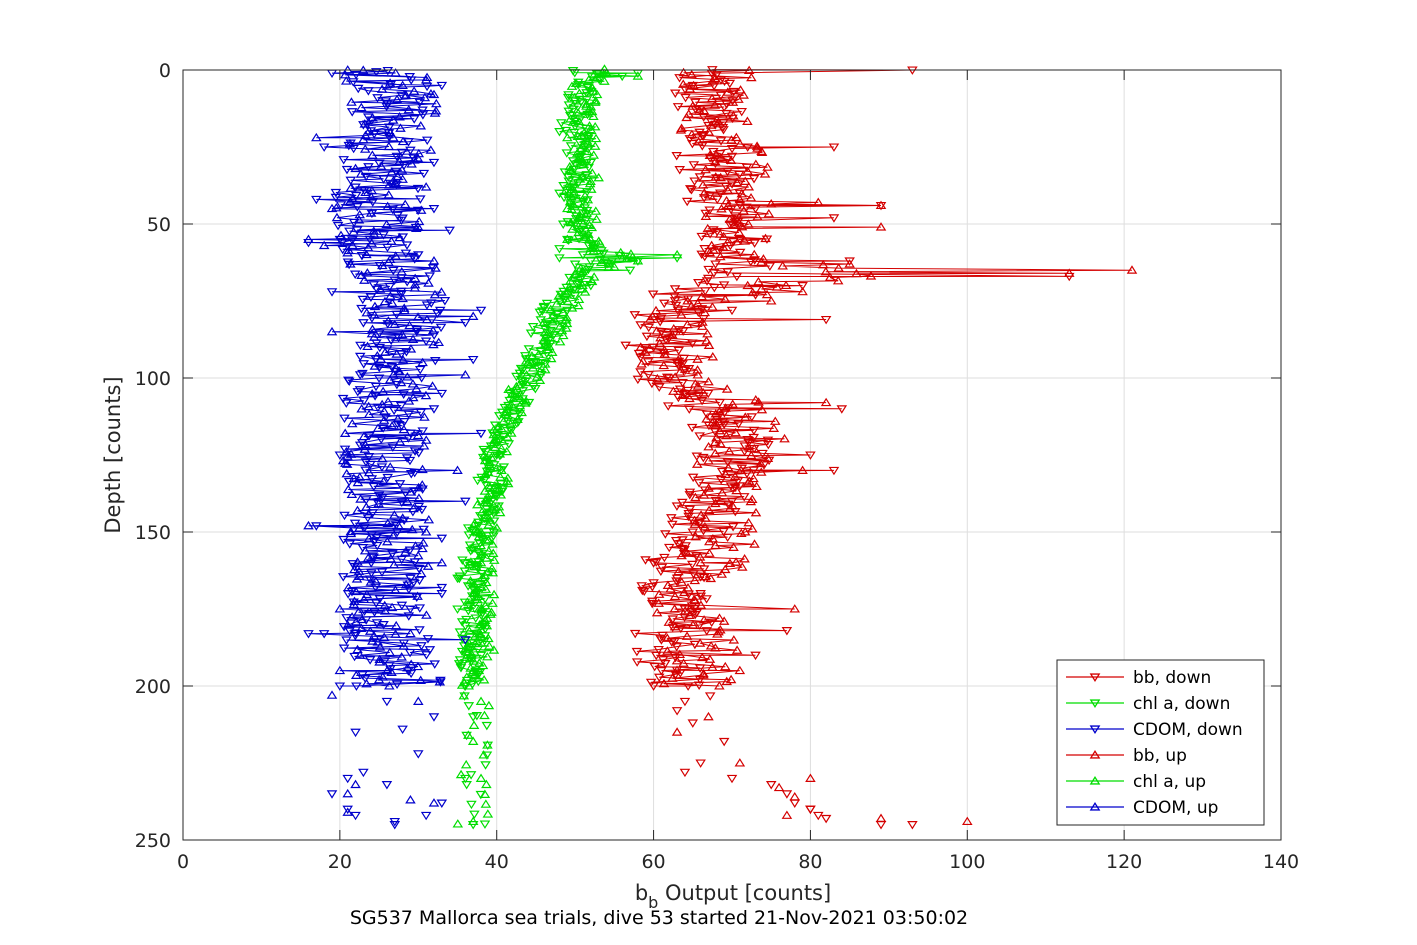 The image size is (1417, 945). What do you see at coordinates (1095, 806) in the screenshot?
I see `legend-marker` at bounding box center [1095, 806].